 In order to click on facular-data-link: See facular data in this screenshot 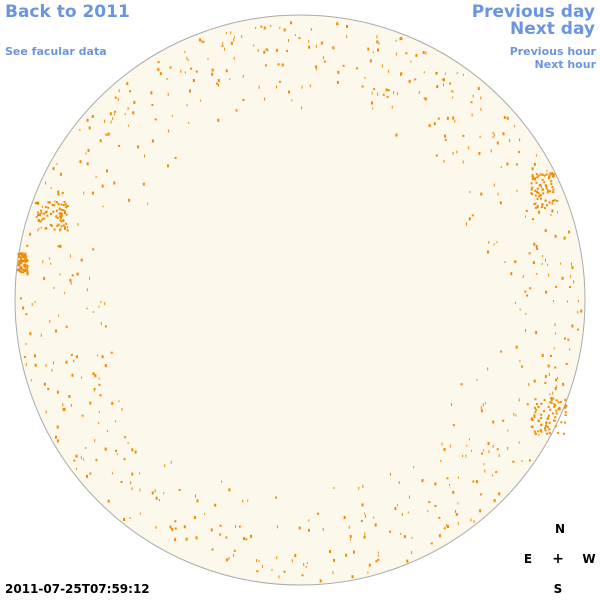, I will do `click(56, 51)`.